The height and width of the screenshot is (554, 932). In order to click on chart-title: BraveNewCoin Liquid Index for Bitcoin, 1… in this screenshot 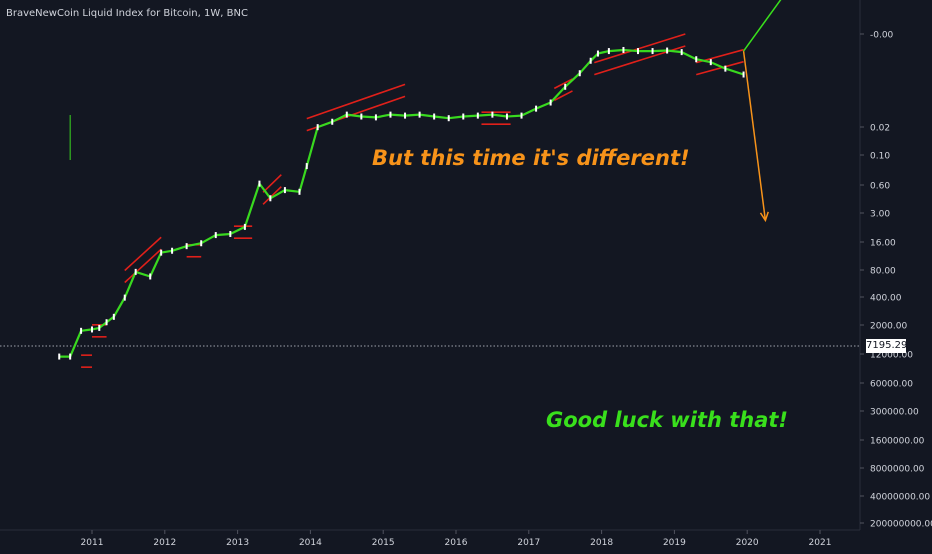, I will do `click(127, 13)`.